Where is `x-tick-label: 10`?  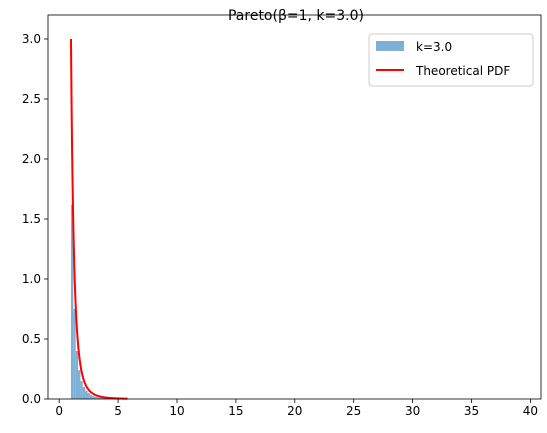 x-tick-label: 10 is located at coordinates (176, 411).